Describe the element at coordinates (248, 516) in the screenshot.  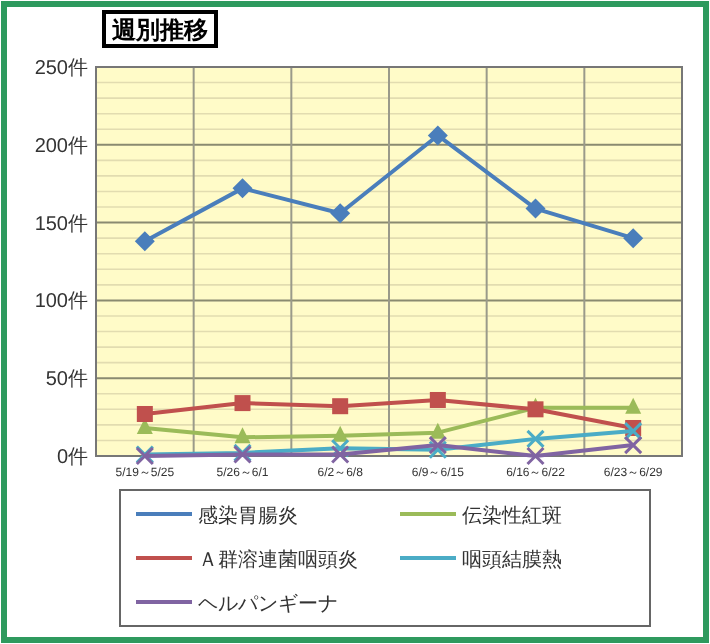
I see `legend-label: 感染胃腸炎` at that location.